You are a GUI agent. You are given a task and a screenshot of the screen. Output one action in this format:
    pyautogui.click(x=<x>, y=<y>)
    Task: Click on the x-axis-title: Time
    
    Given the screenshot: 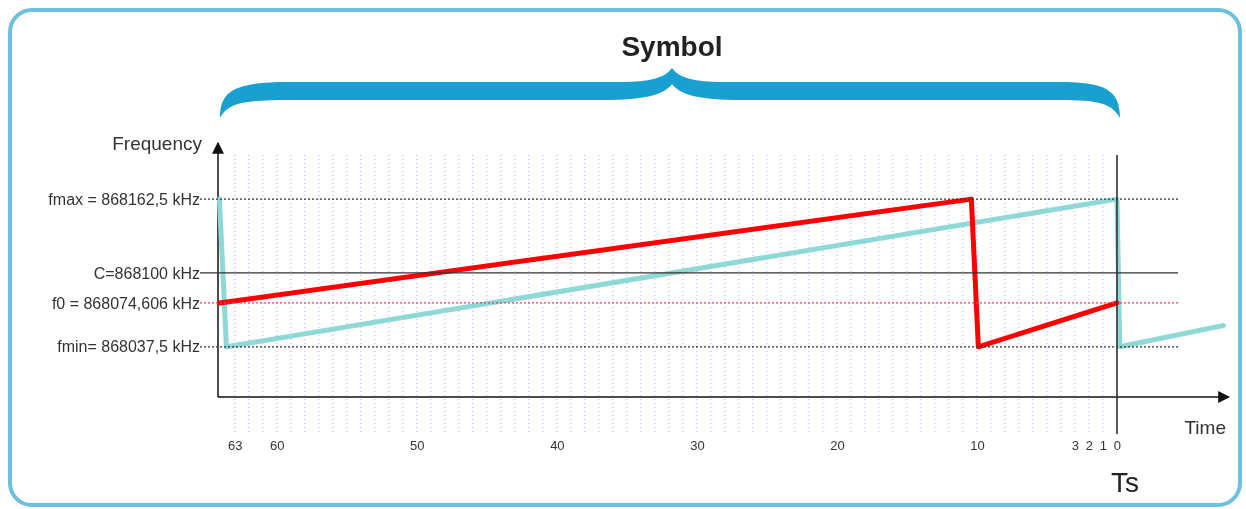 What is the action you would take?
    pyautogui.click(x=1205, y=427)
    